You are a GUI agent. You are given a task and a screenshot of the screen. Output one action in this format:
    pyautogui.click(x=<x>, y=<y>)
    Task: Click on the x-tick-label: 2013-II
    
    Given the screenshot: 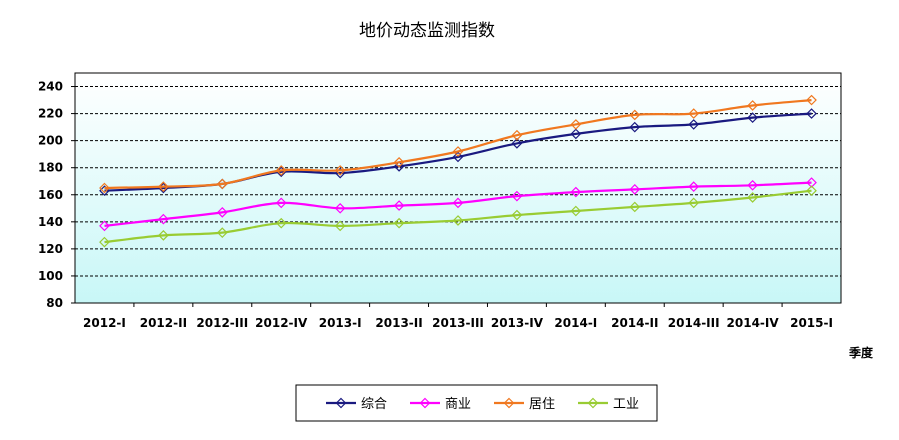 What is the action you would take?
    pyautogui.click(x=398, y=323)
    